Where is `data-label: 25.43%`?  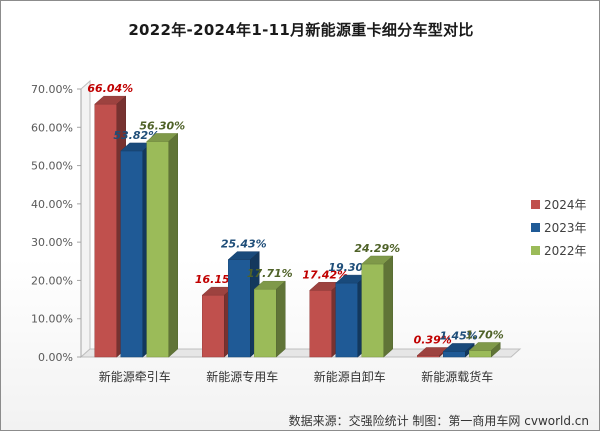 data-label: 25.43% is located at coordinates (244, 244).